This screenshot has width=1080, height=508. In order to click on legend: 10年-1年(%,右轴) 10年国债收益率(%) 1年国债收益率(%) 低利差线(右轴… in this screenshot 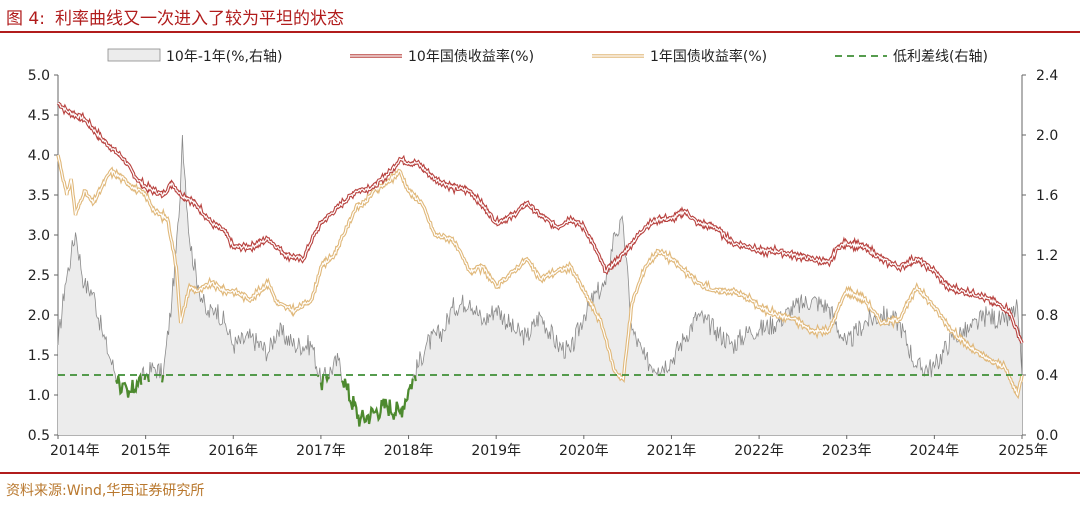, I will do `click(547, 56)`.